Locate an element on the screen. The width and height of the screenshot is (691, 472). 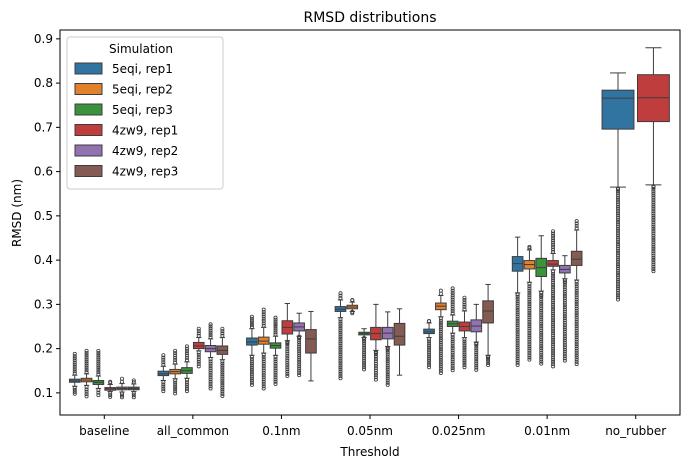
x-tick-label: 0.05nm is located at coordinates (370, 431).